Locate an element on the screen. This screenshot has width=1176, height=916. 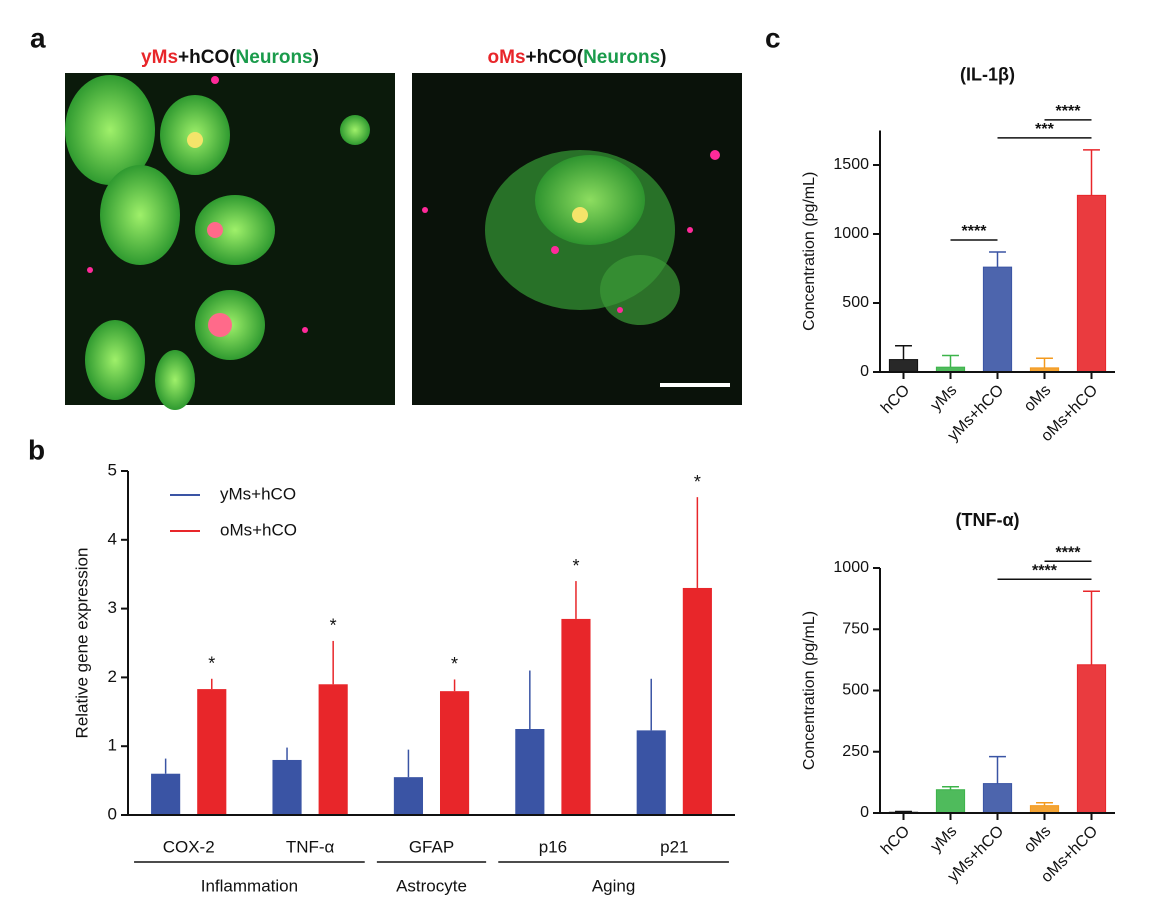
x-tick-label: p16 is located at coordinates (553, 846).